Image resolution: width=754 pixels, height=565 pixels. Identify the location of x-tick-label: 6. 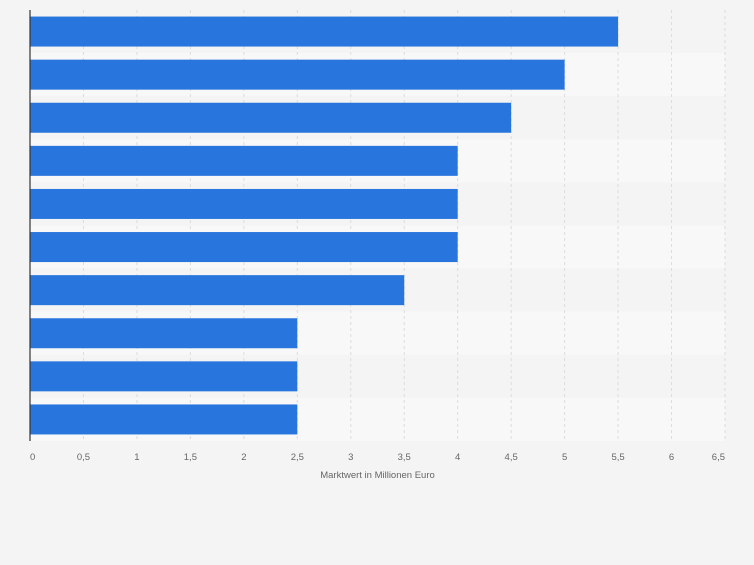
(671, 457).